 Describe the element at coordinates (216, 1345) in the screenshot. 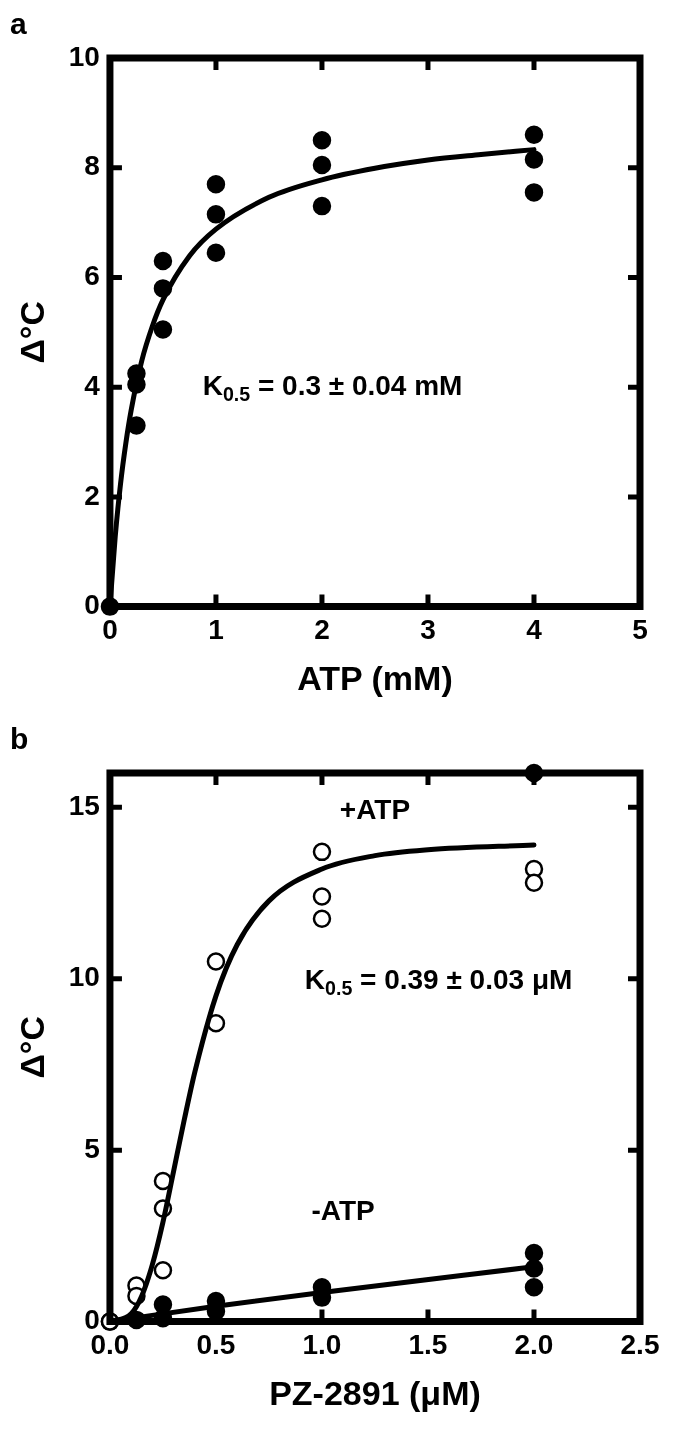

I see `x-tick-label: 0.5` at that location.